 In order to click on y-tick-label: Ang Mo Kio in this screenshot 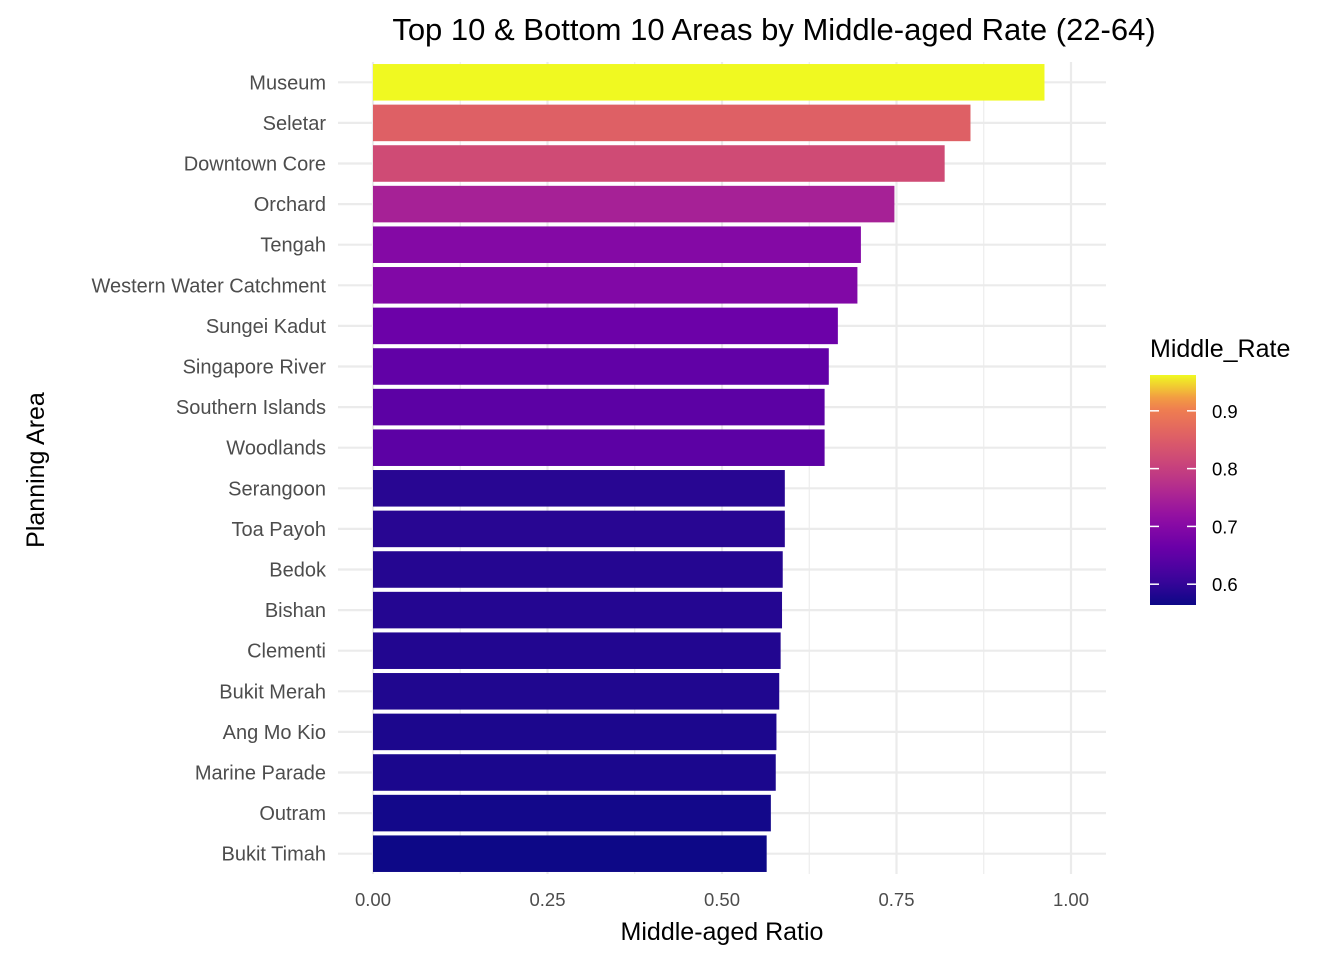, I will do `click(274, 733)`.